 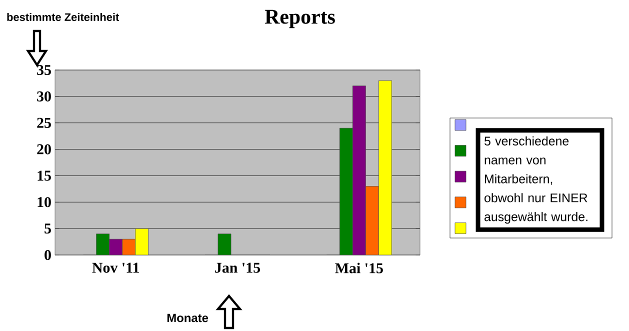 I want to click on y-tick-label: 30, so click(x=44, y=96).